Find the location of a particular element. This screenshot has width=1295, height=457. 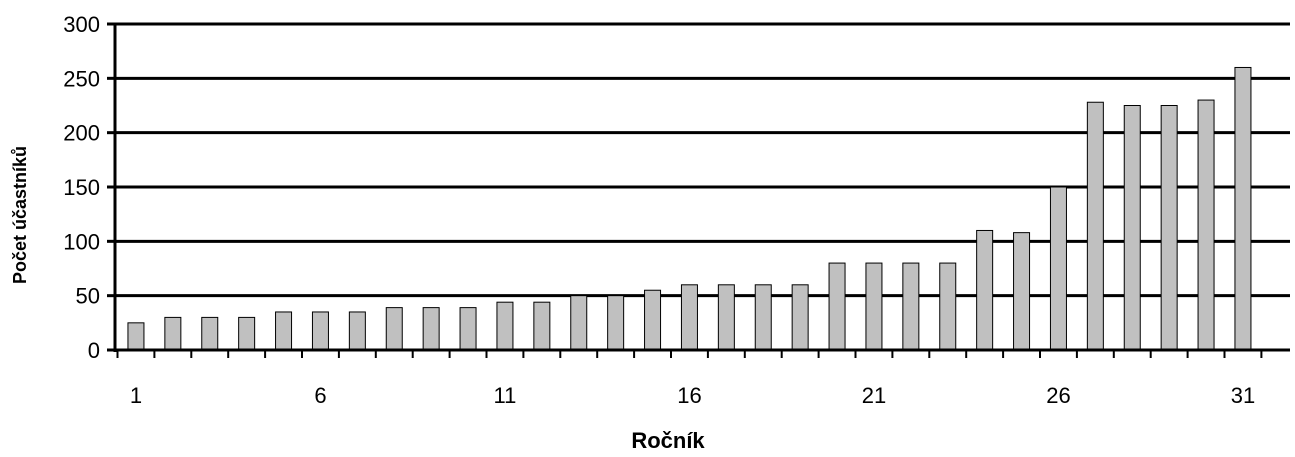

y-axis-title: Počet účastníků is located at coordinates (20, 215).